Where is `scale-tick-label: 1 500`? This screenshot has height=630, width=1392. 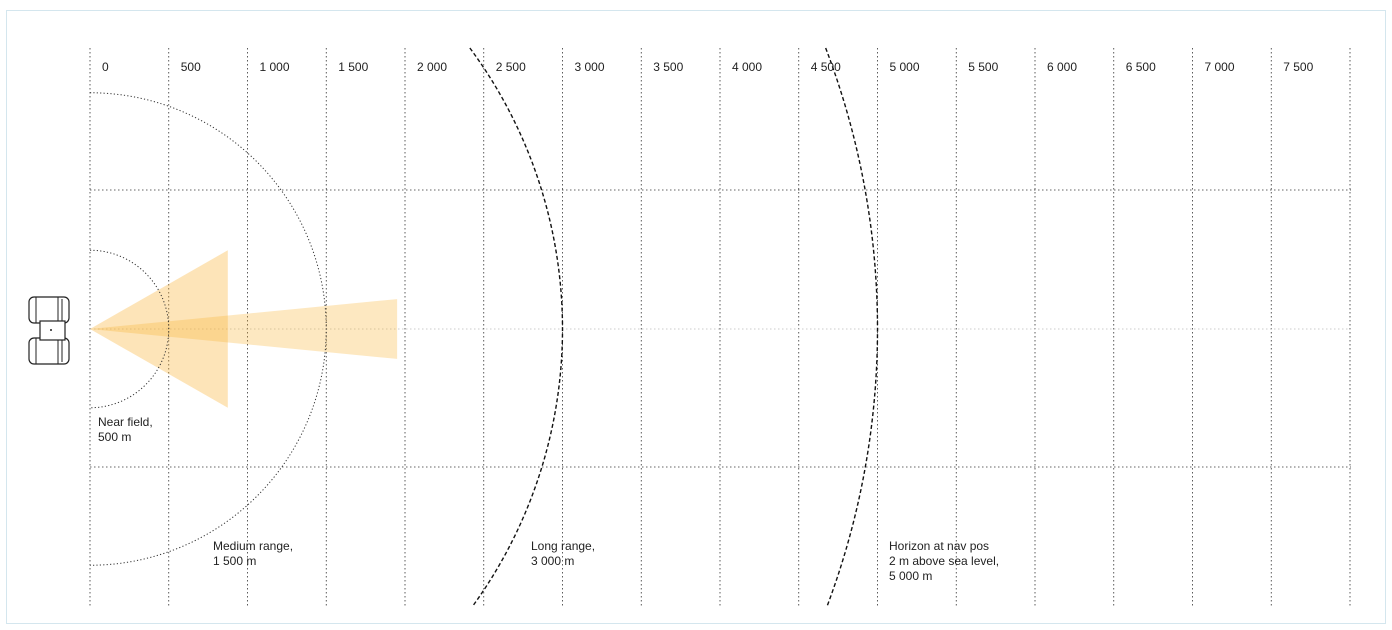 scale-tick-label: 1 500 is located at coordinates (353, 67).